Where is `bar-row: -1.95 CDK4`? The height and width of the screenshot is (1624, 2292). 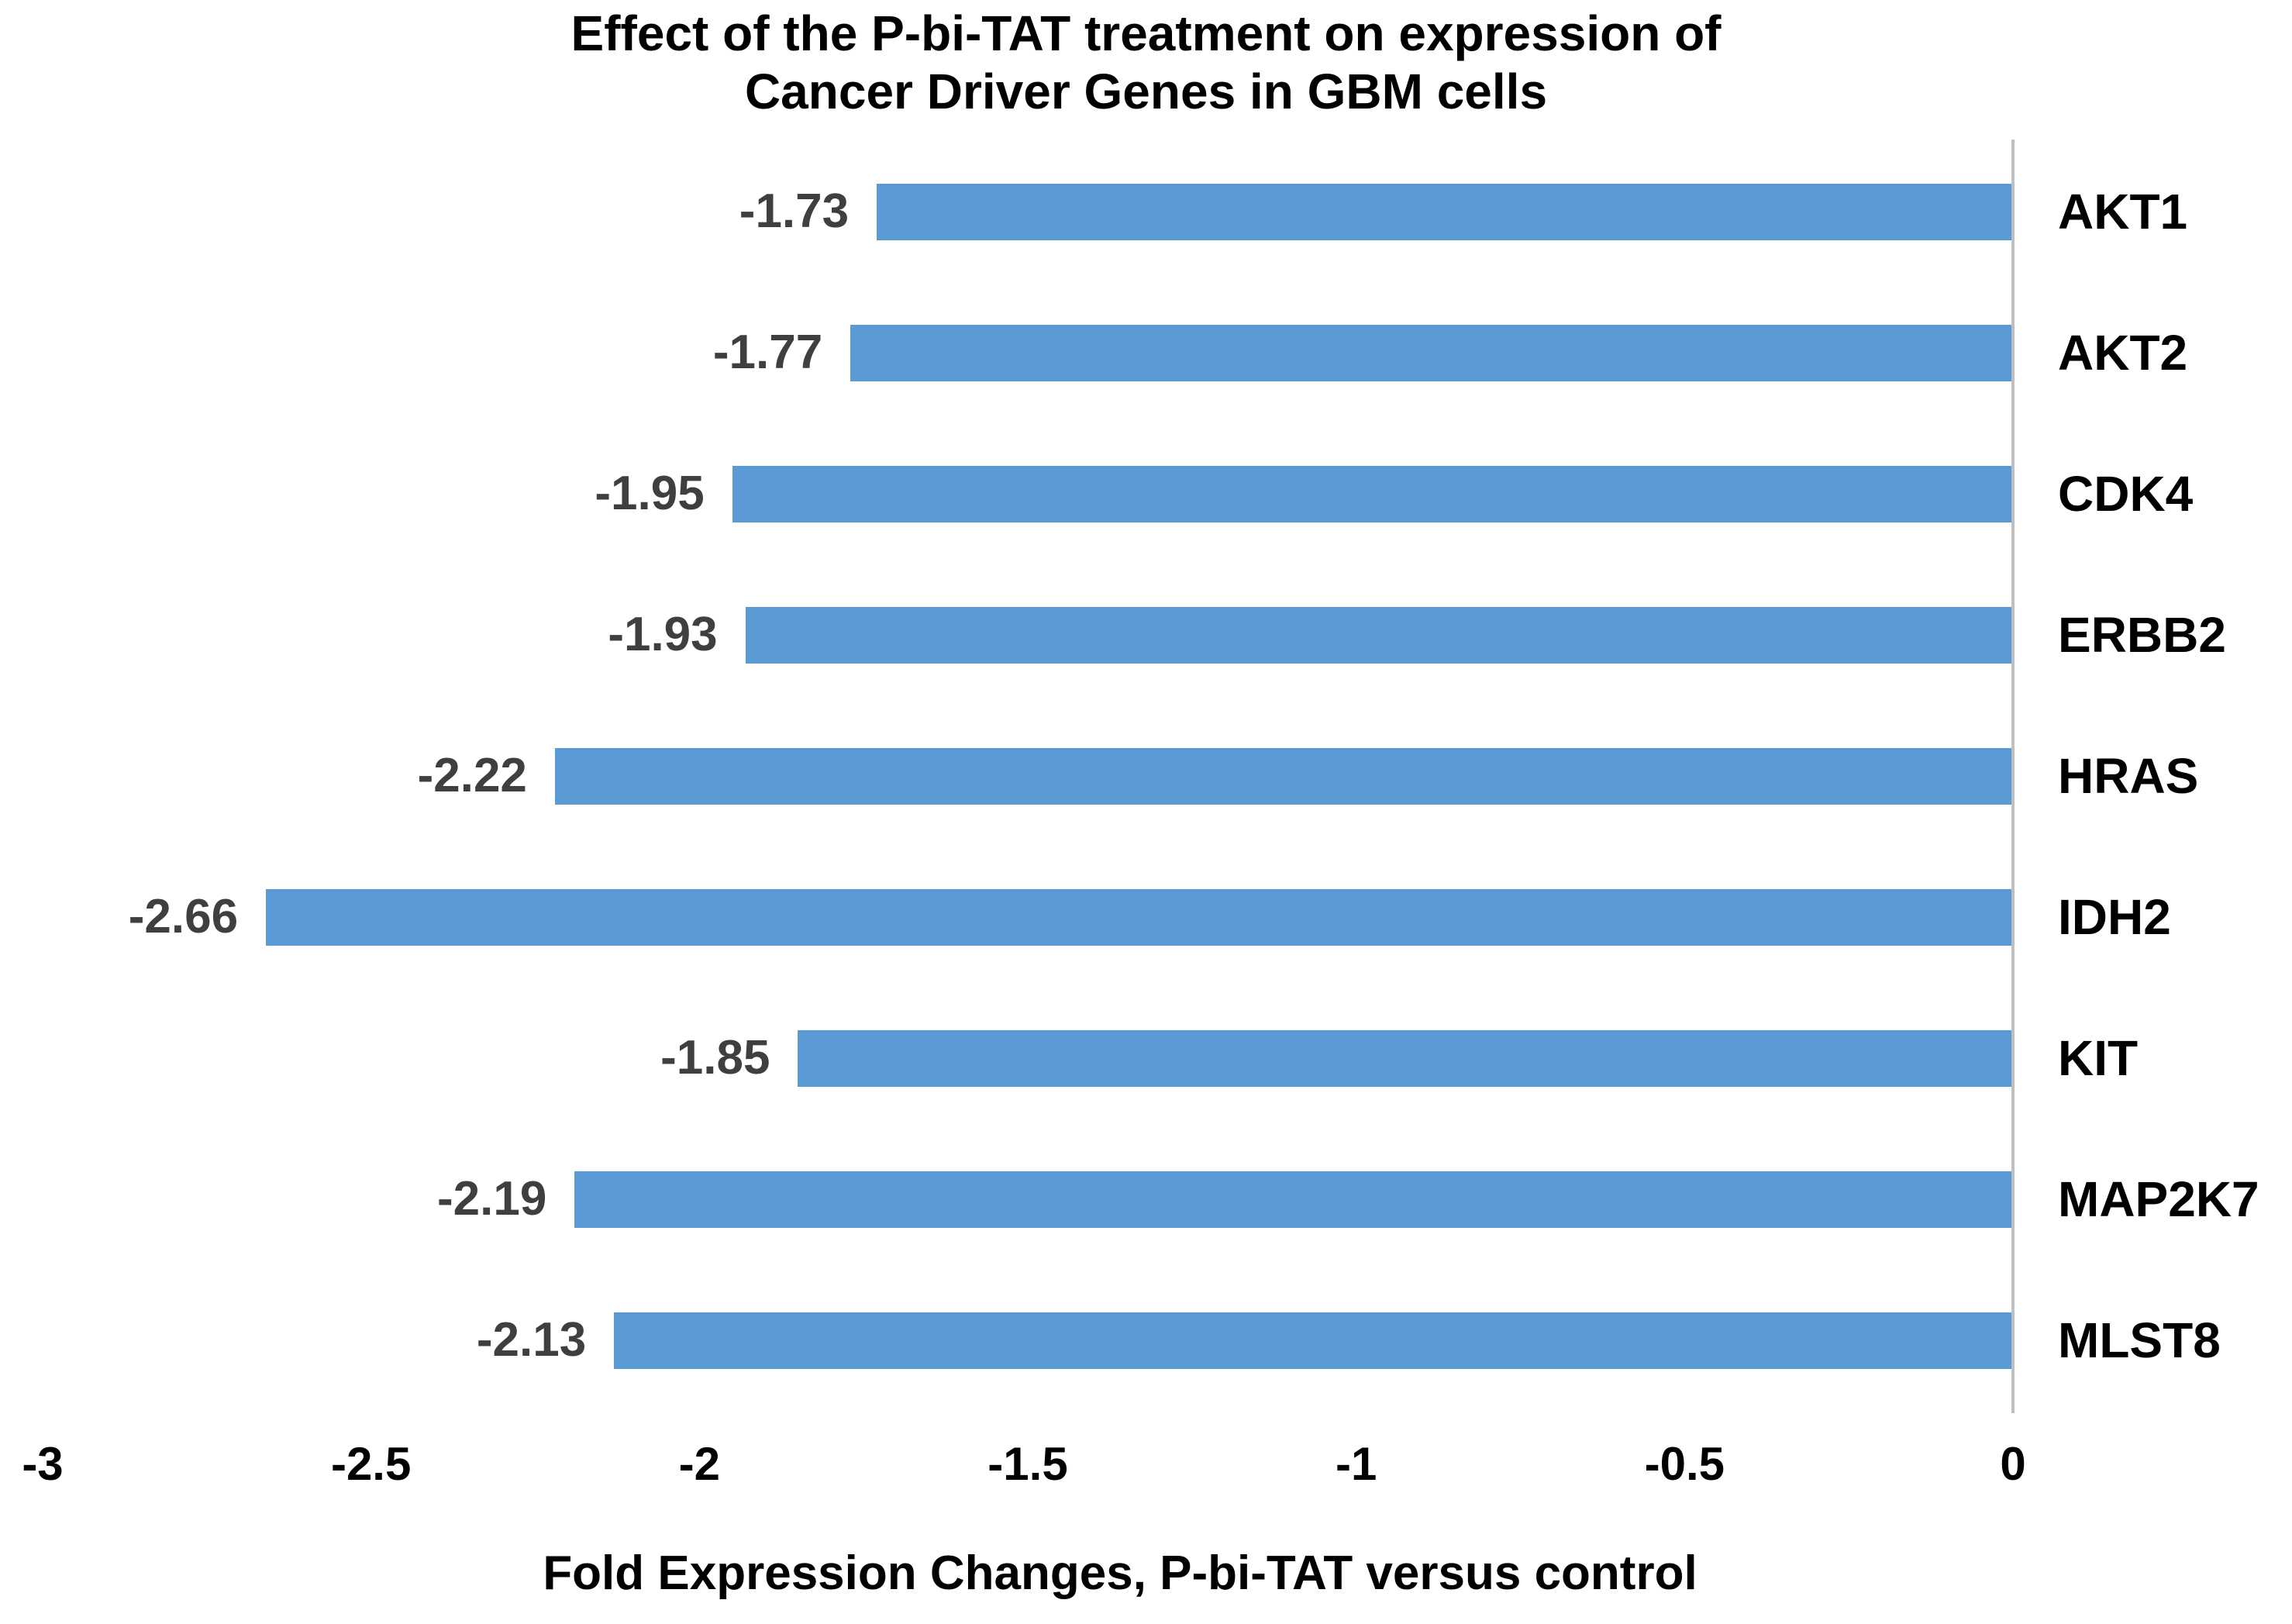 bar-row: -1.95 CDK4 is located at coordinates (1118, 493).